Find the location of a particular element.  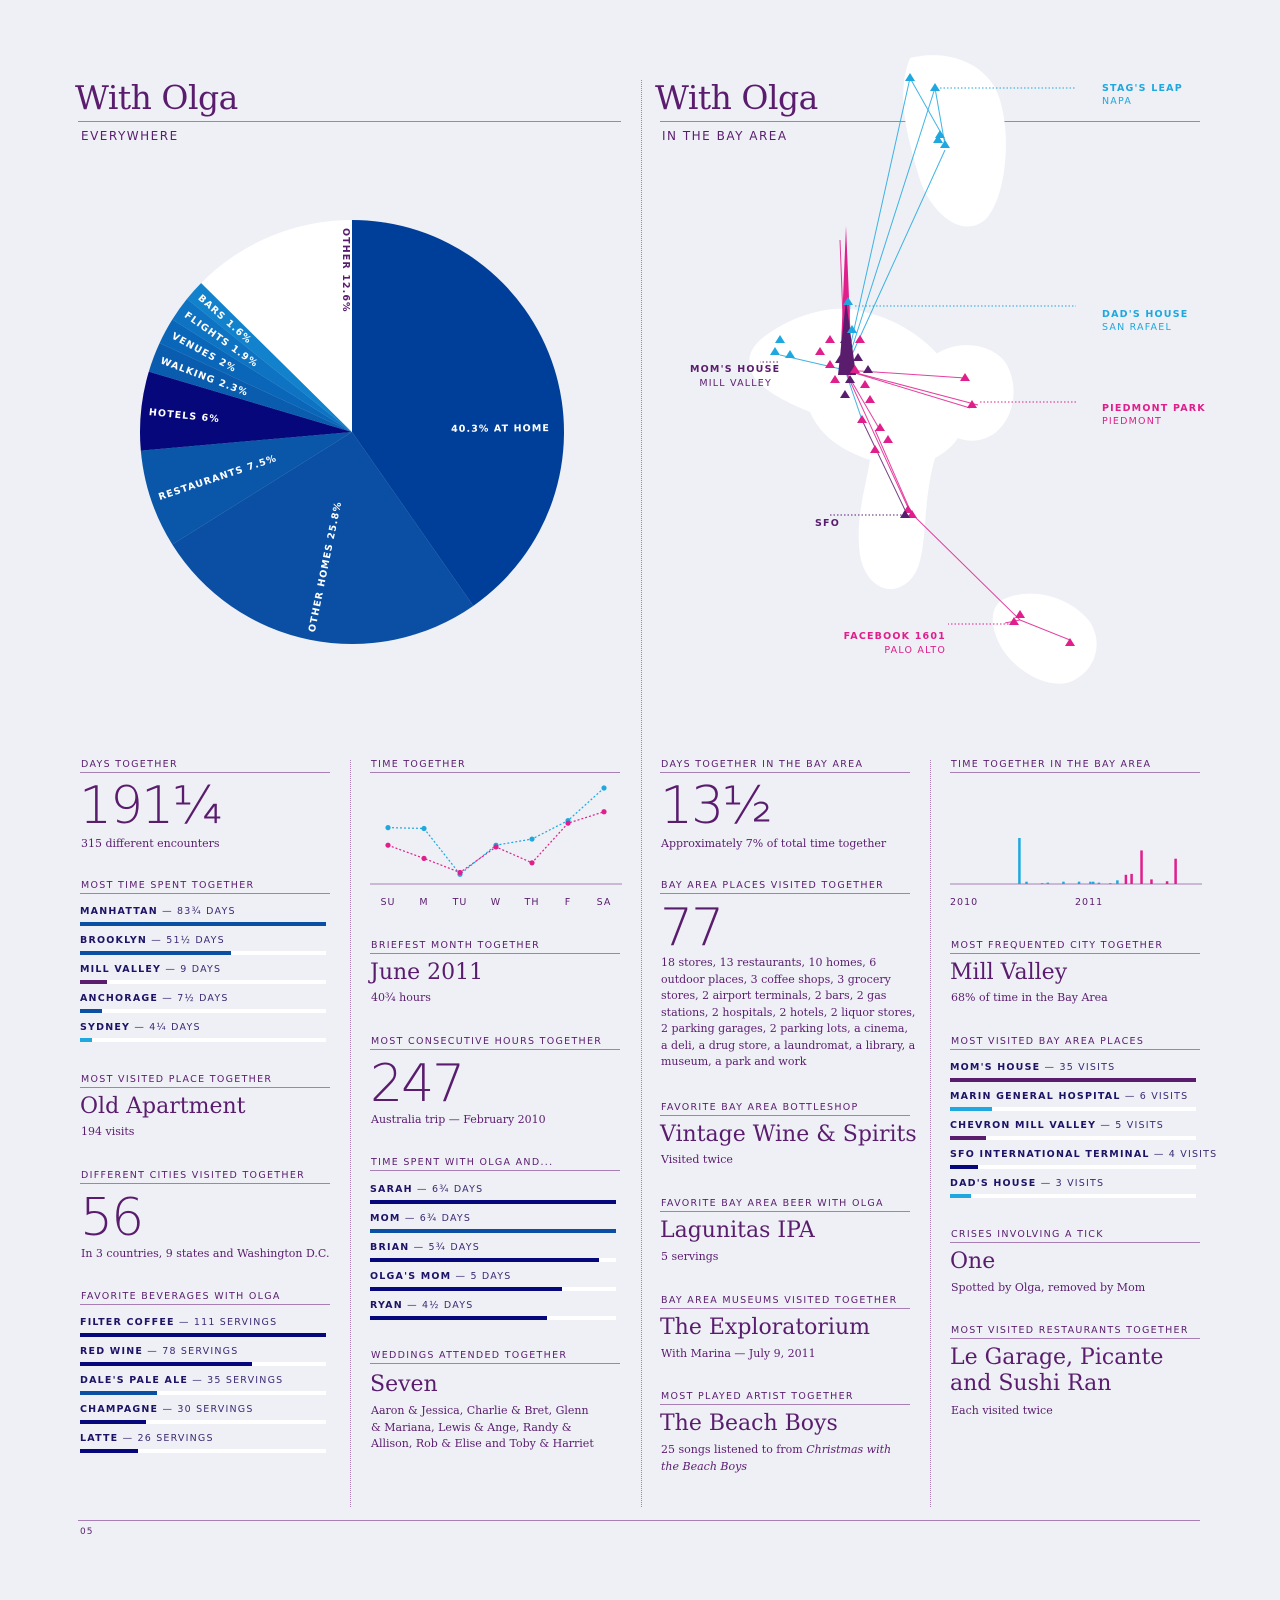

bar-list-item: MOM'S HOUSE — 35 VISITS is located at coordinates (1073, 1076).